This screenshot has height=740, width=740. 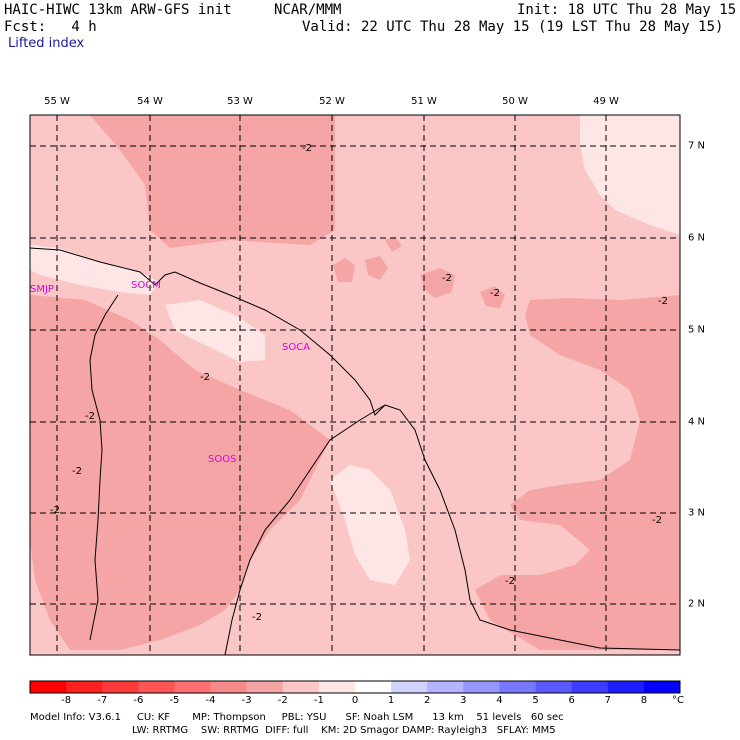 What do you see at coordinates (46, 43) in the screenshot?
I see `field-name: Lifted index` at bounding box center [46, 43].